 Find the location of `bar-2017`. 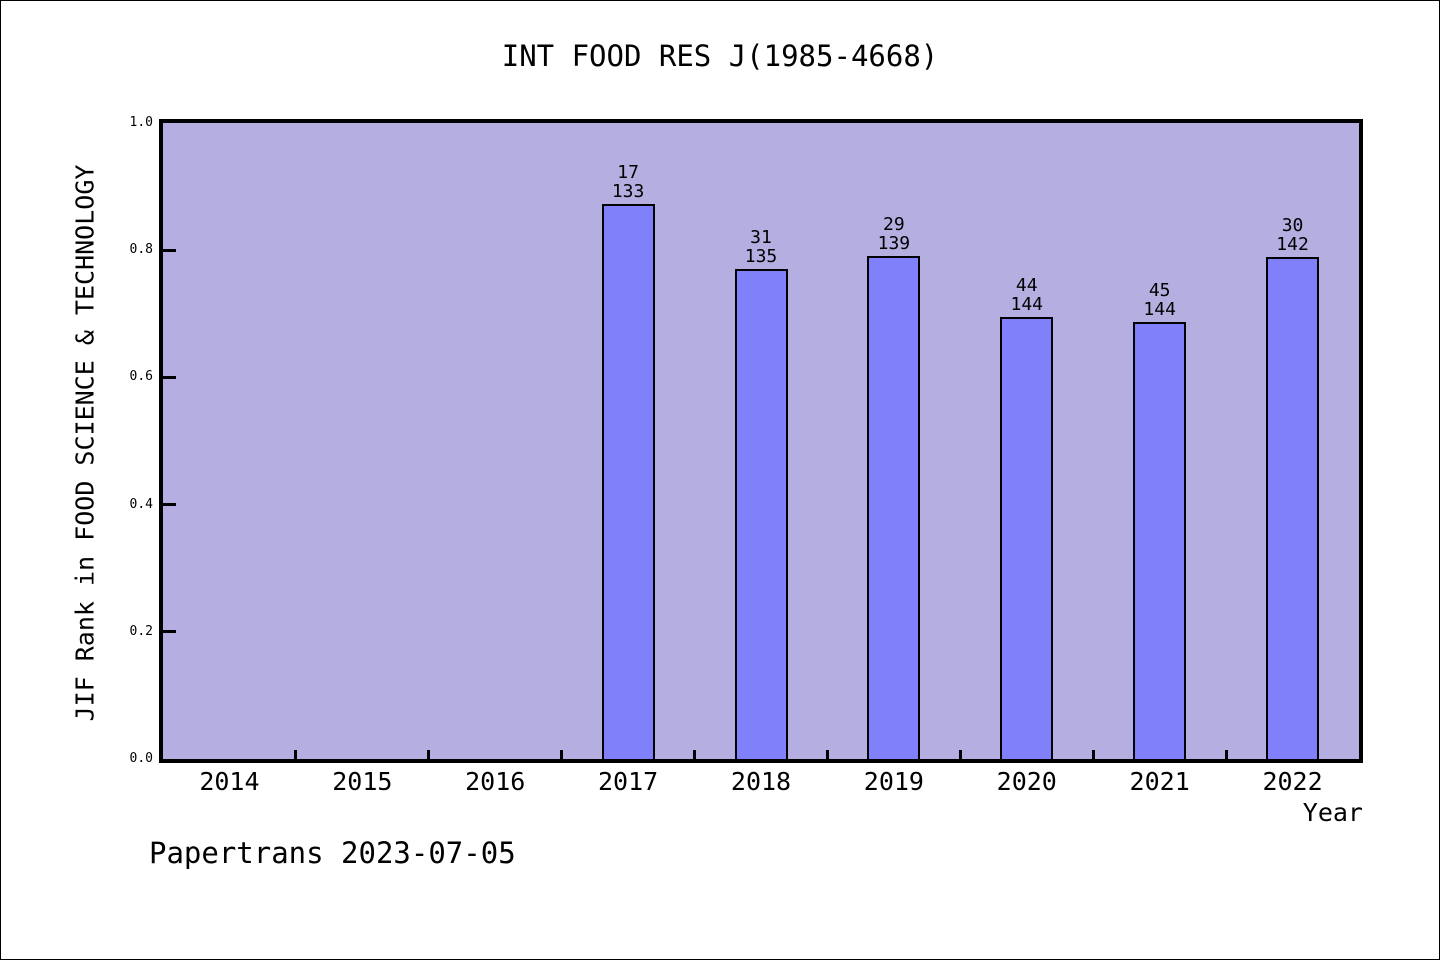

bar-2017 is located at coordinates (628, 481).